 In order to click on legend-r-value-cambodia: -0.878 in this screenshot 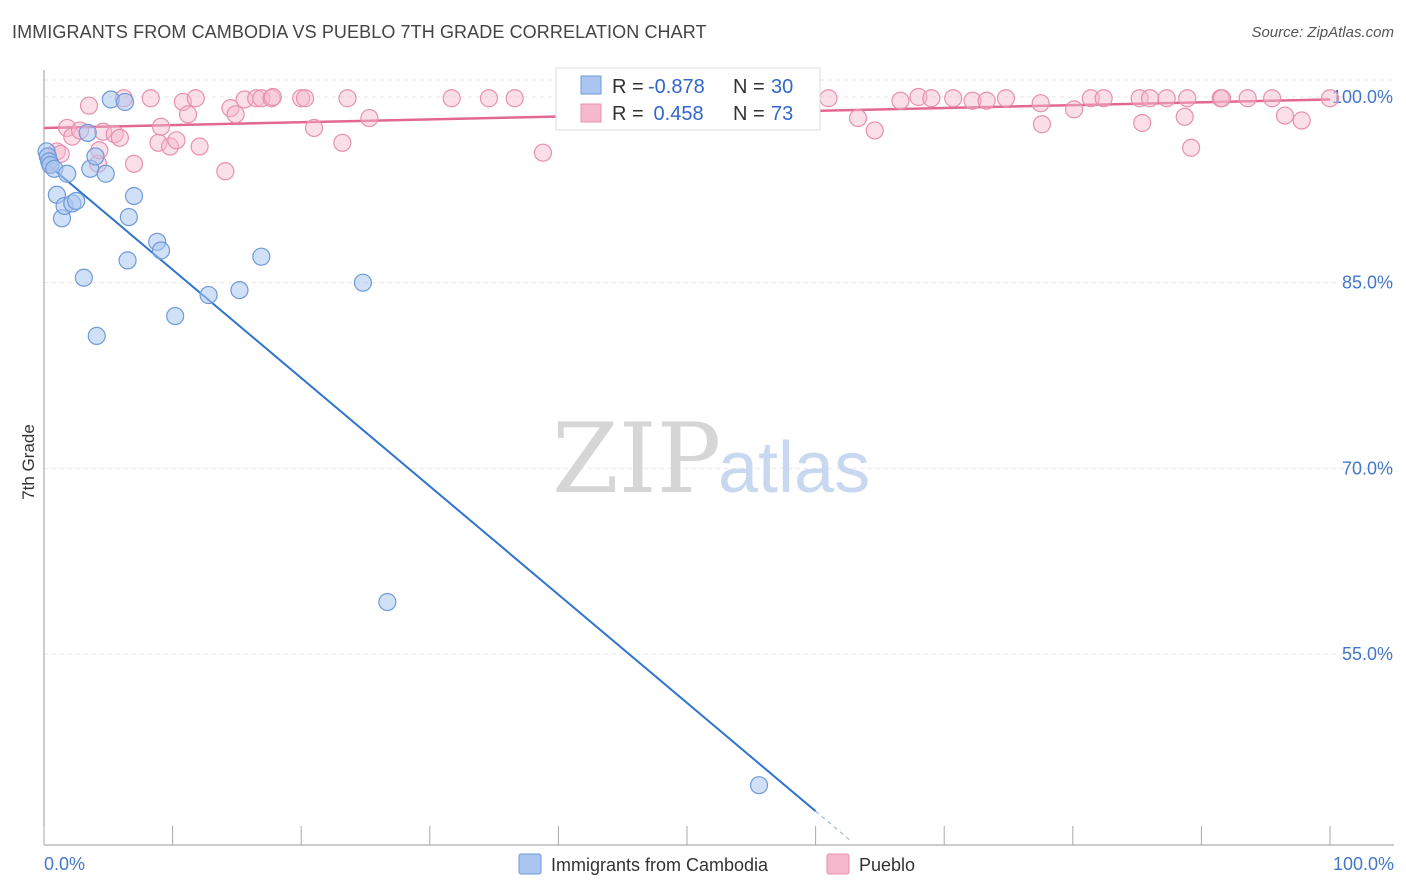, I will do `click(676, 87)`.